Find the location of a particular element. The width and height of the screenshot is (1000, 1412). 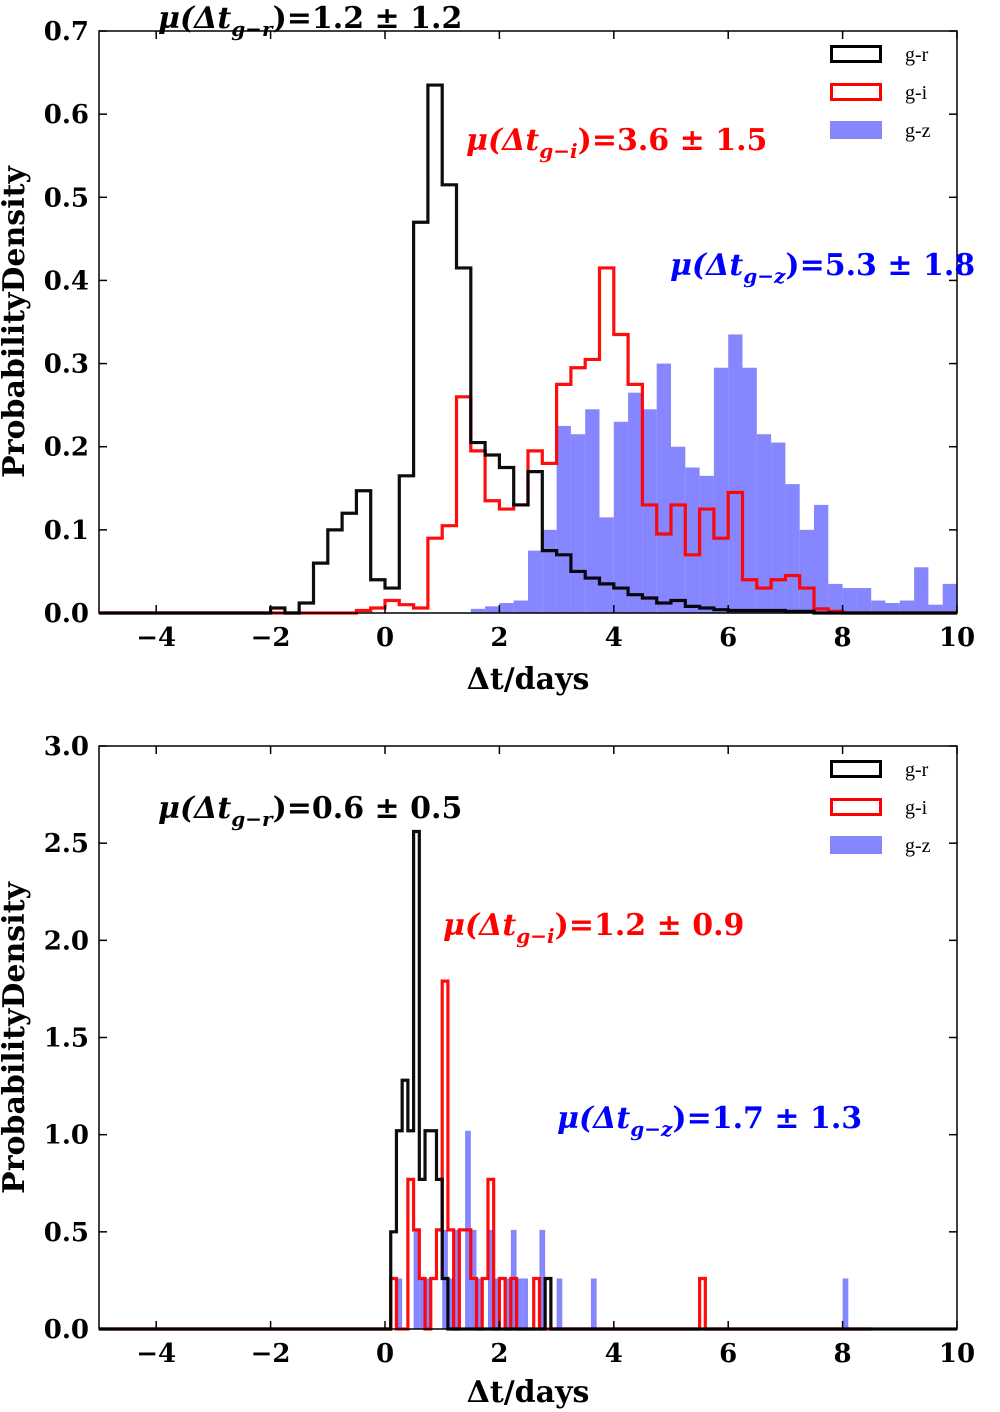

x-tick-label: −4 is located at coordinates (156, 638).